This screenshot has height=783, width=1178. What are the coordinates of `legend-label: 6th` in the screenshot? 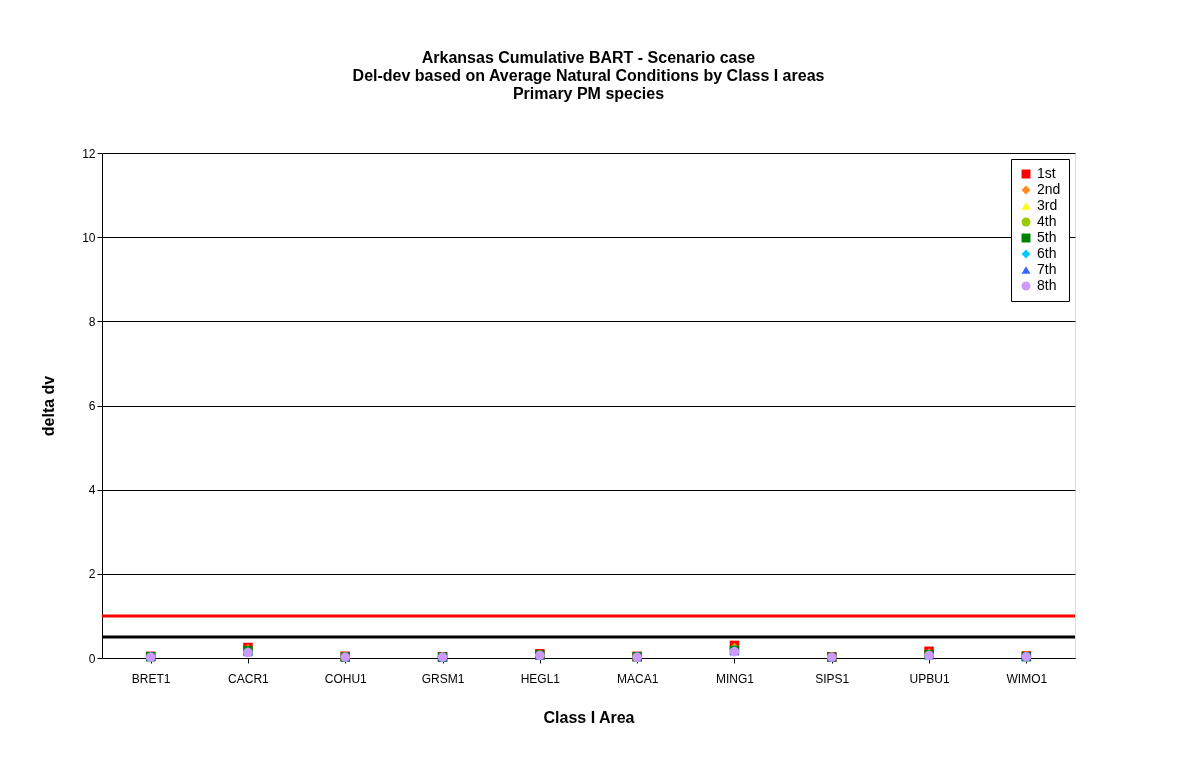 It's located at (1047, 253).